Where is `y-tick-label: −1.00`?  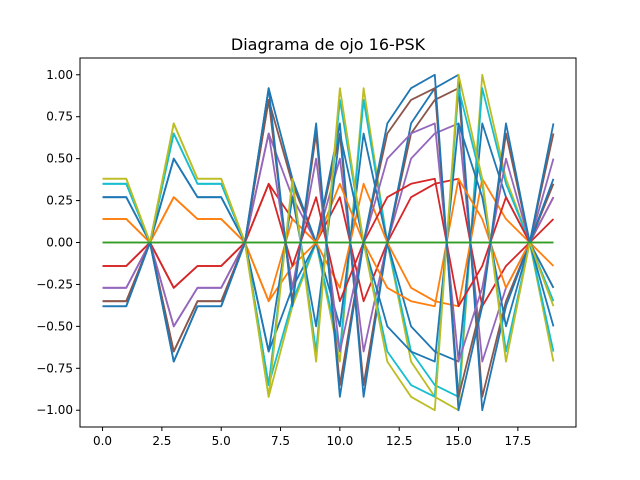 y-tick-label: −1.00 is located at coordinates (54, 410).